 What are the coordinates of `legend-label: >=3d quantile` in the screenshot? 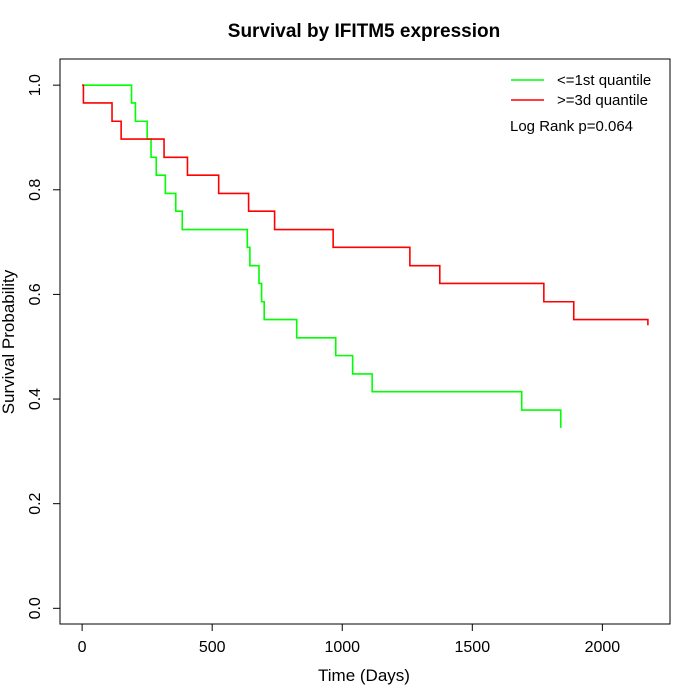 It's located at (602, 100).